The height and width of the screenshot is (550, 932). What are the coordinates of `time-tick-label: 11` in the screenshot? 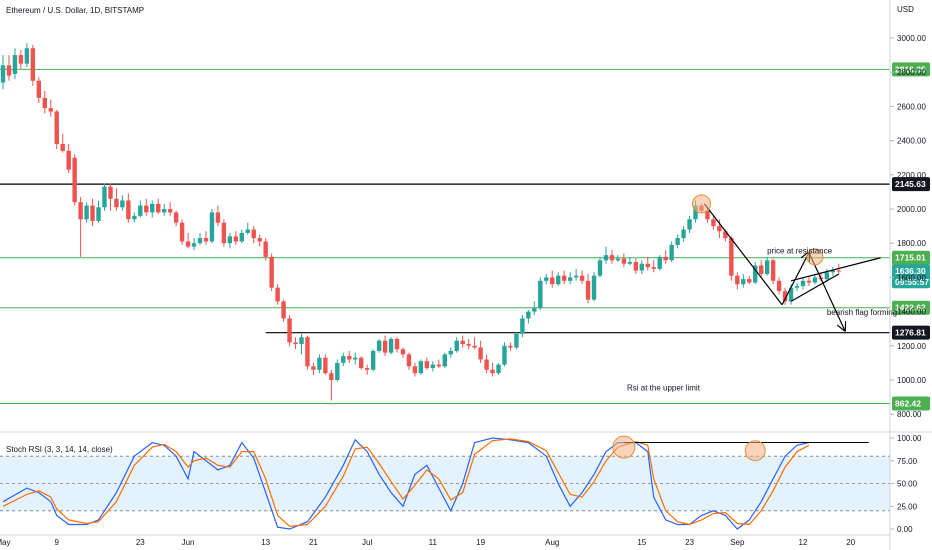 It's located at (433, 542).